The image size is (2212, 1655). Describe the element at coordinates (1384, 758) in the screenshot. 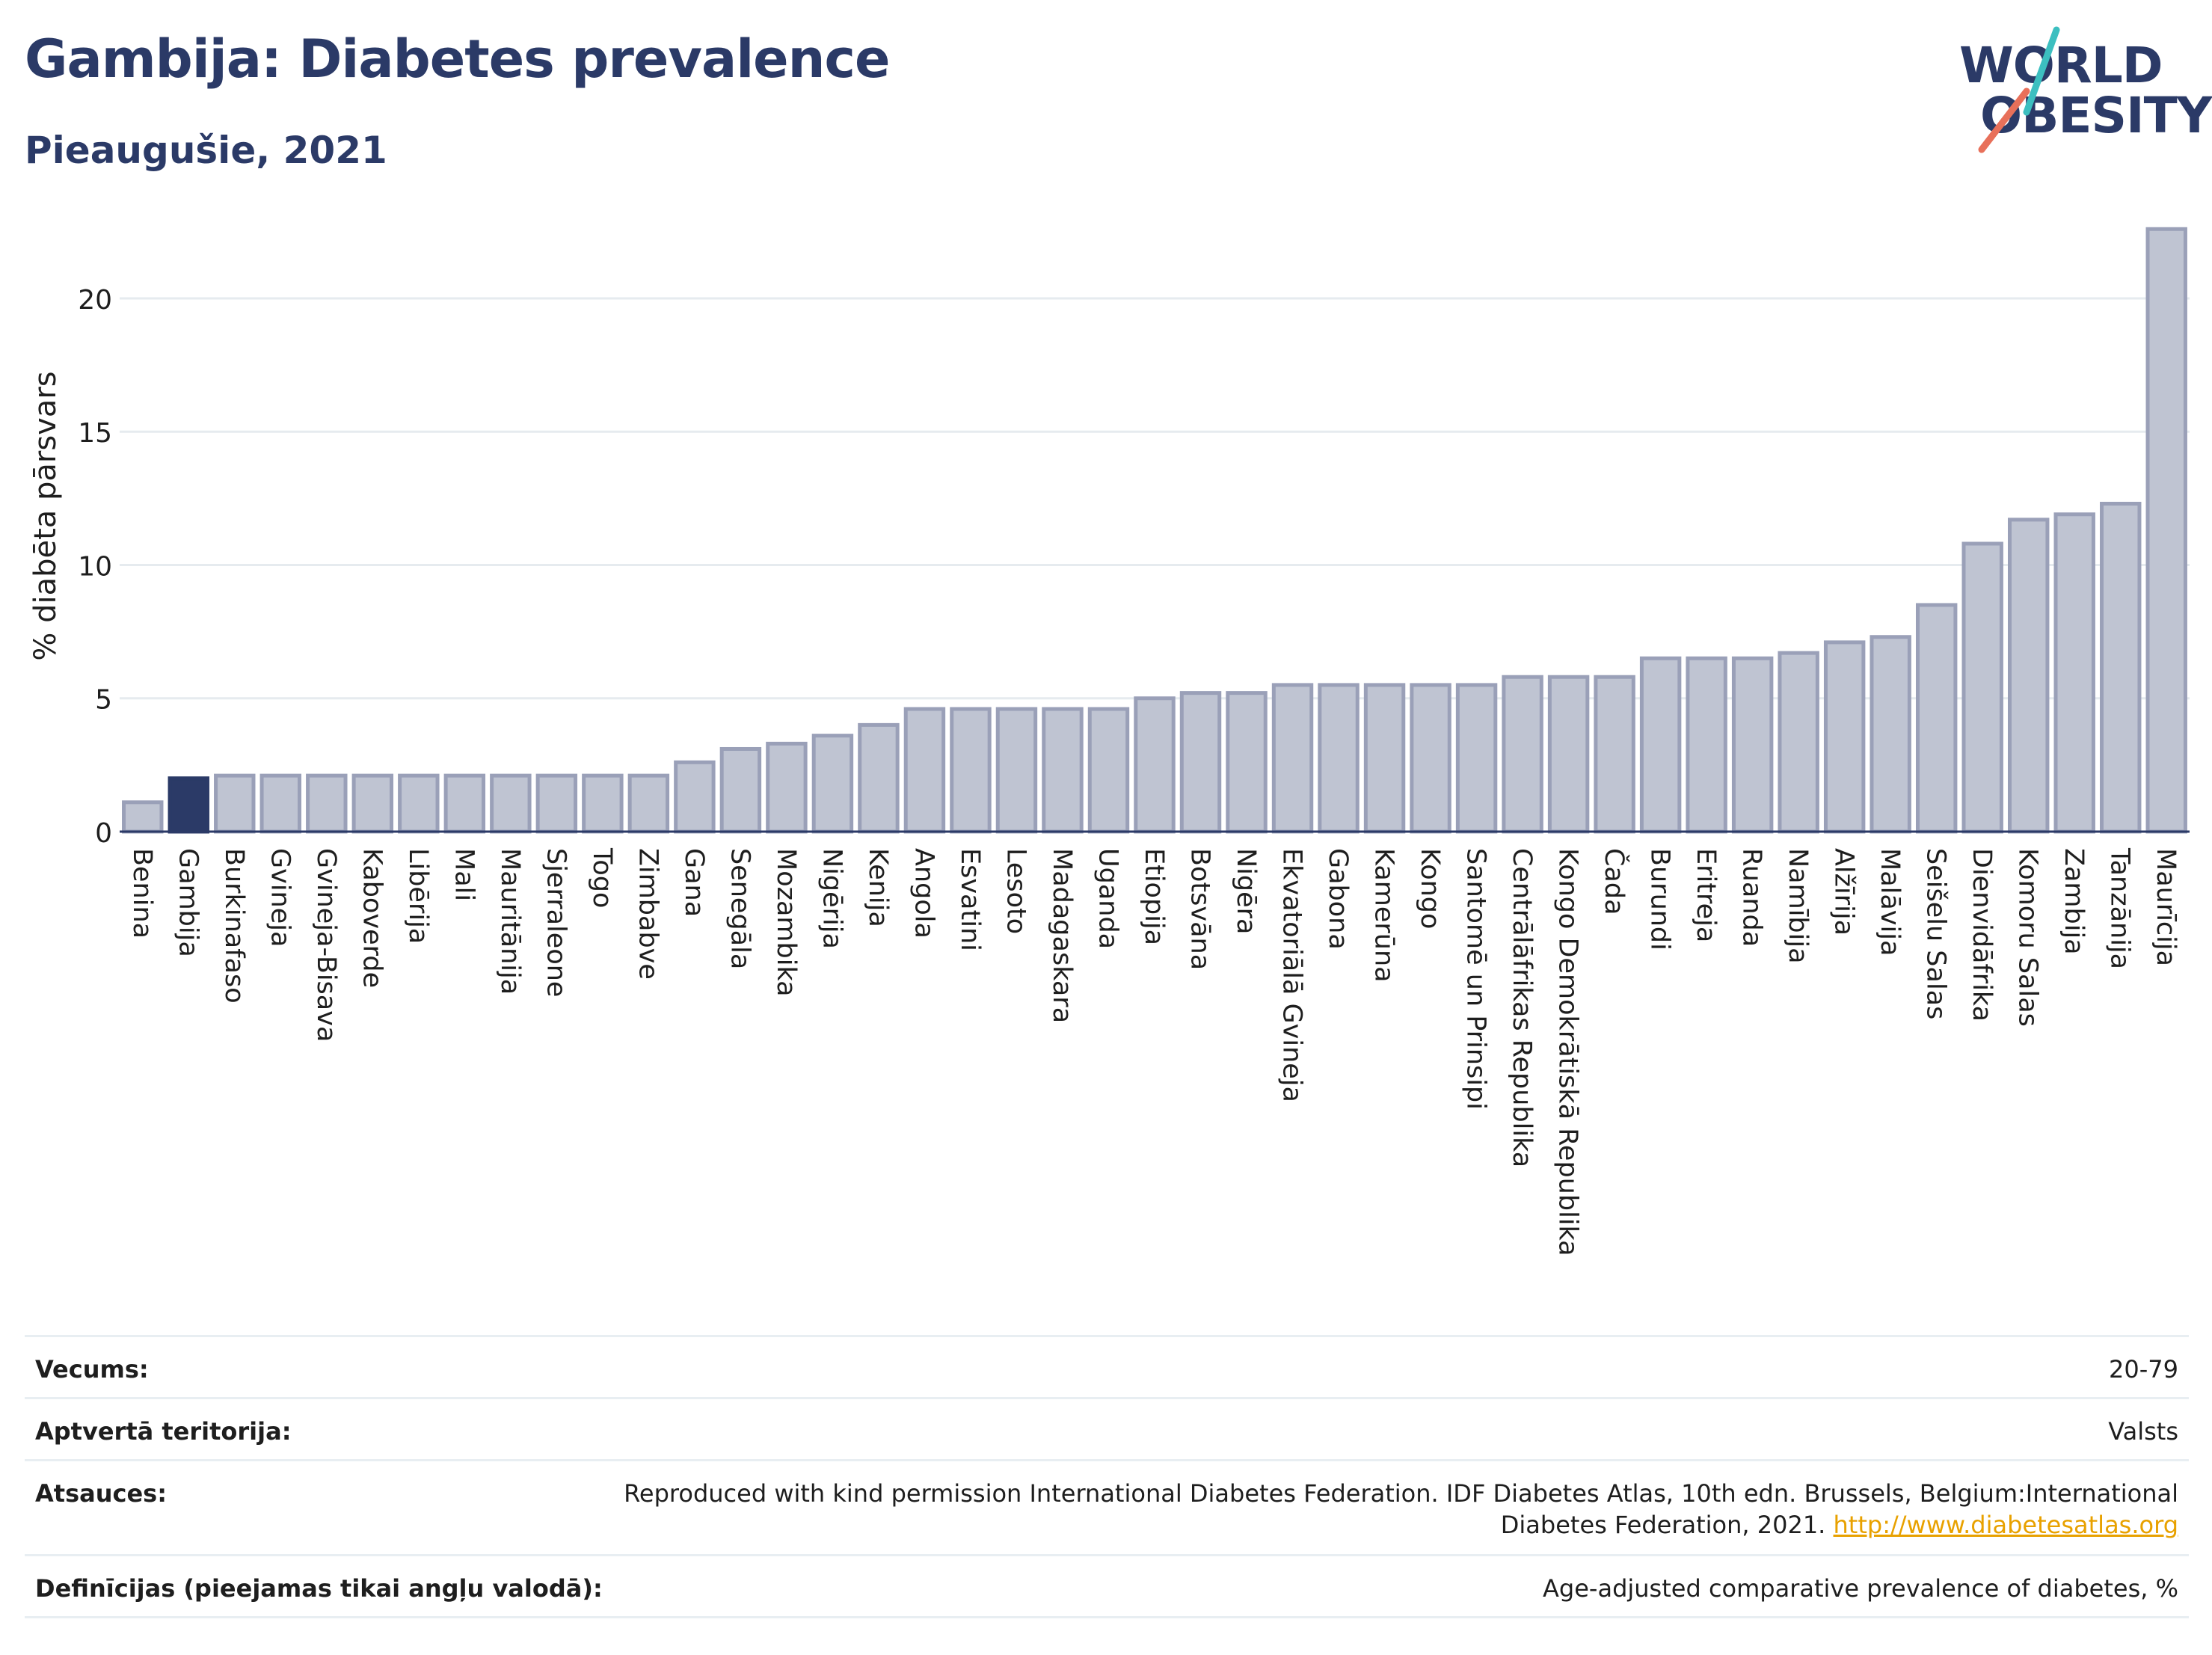

I see `bar-kamerūna` at that location.